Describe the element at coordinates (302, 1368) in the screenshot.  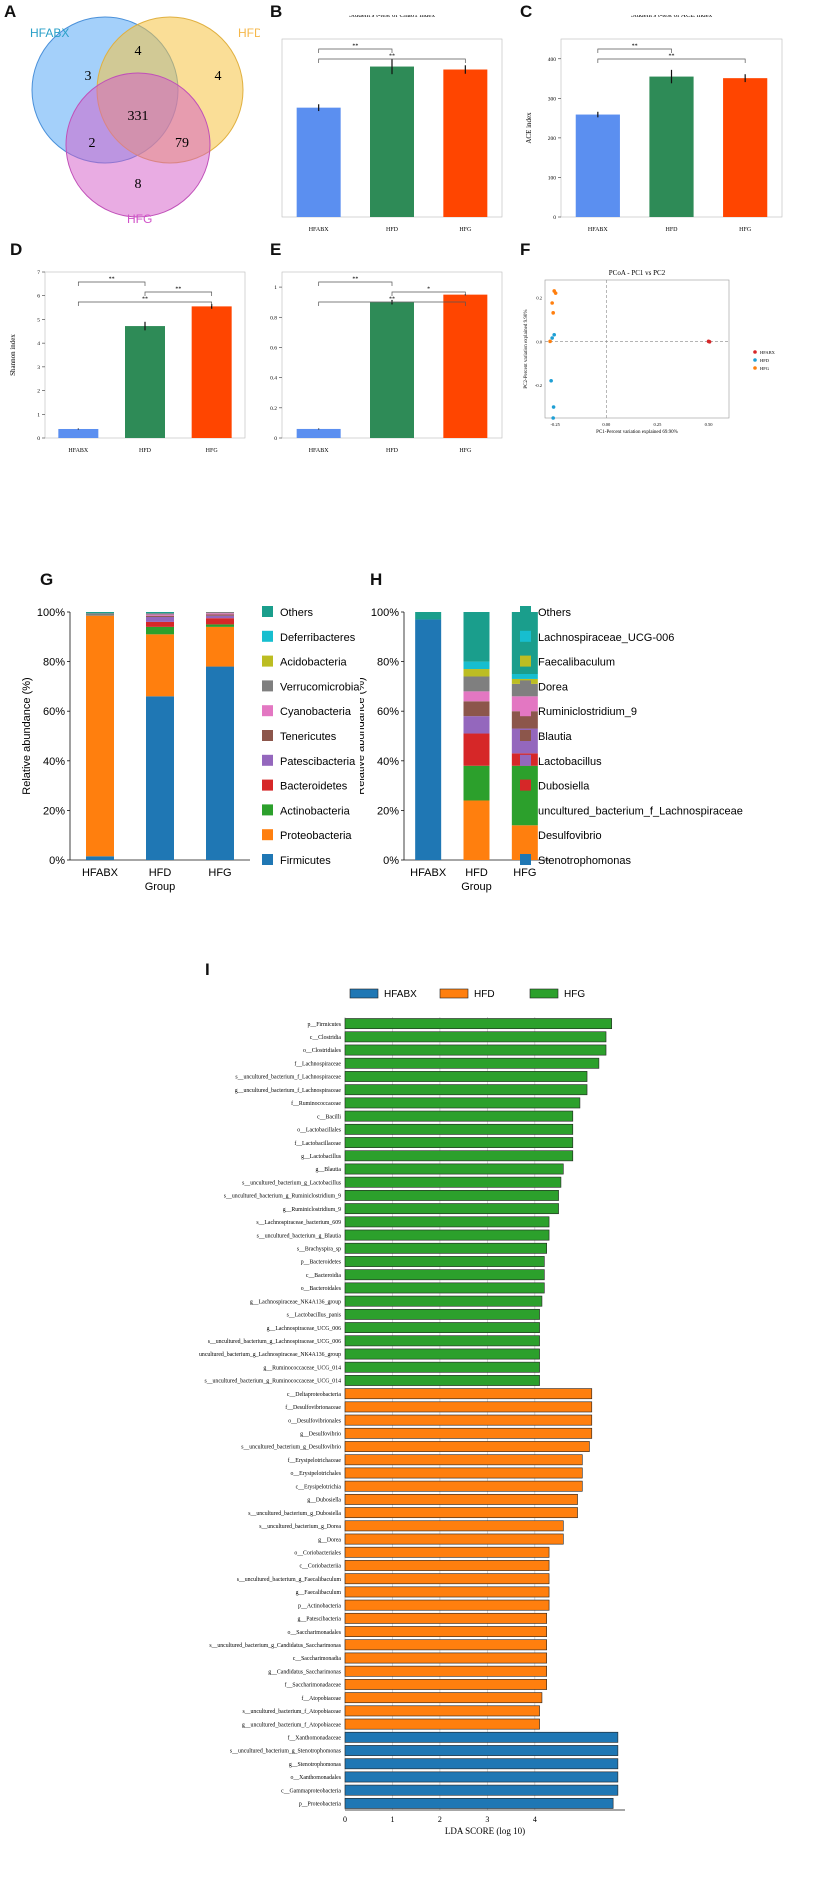
I see `lda-bar-label: g__Ruminococcaceae_UCG_014` at that location.